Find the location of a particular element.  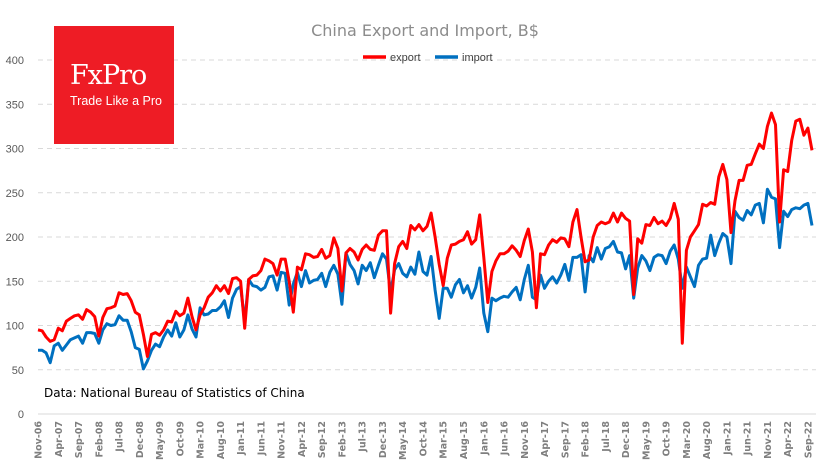

y-axis: 0 50 100 150 200 250 300 350 400 is located at coordinates (15, 238).